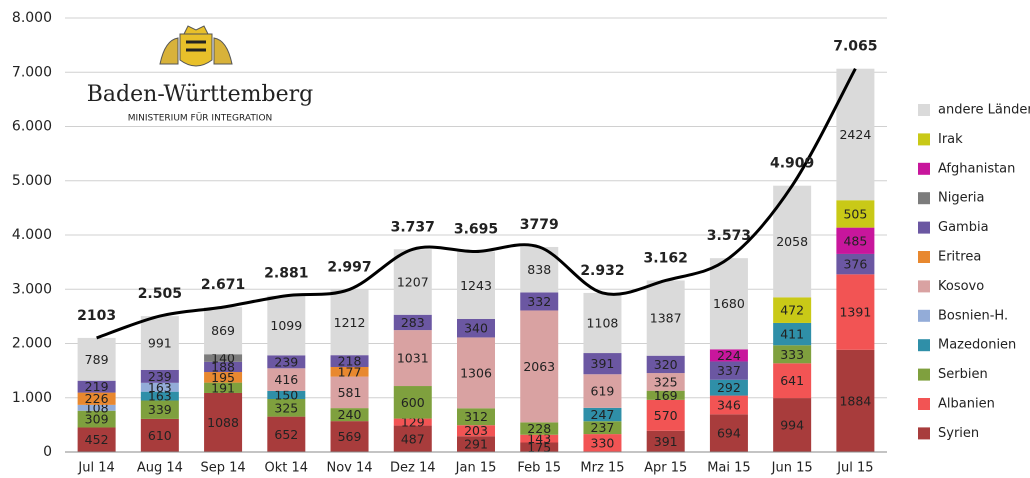  I want to click on data-label: 869, so click(223, 330).